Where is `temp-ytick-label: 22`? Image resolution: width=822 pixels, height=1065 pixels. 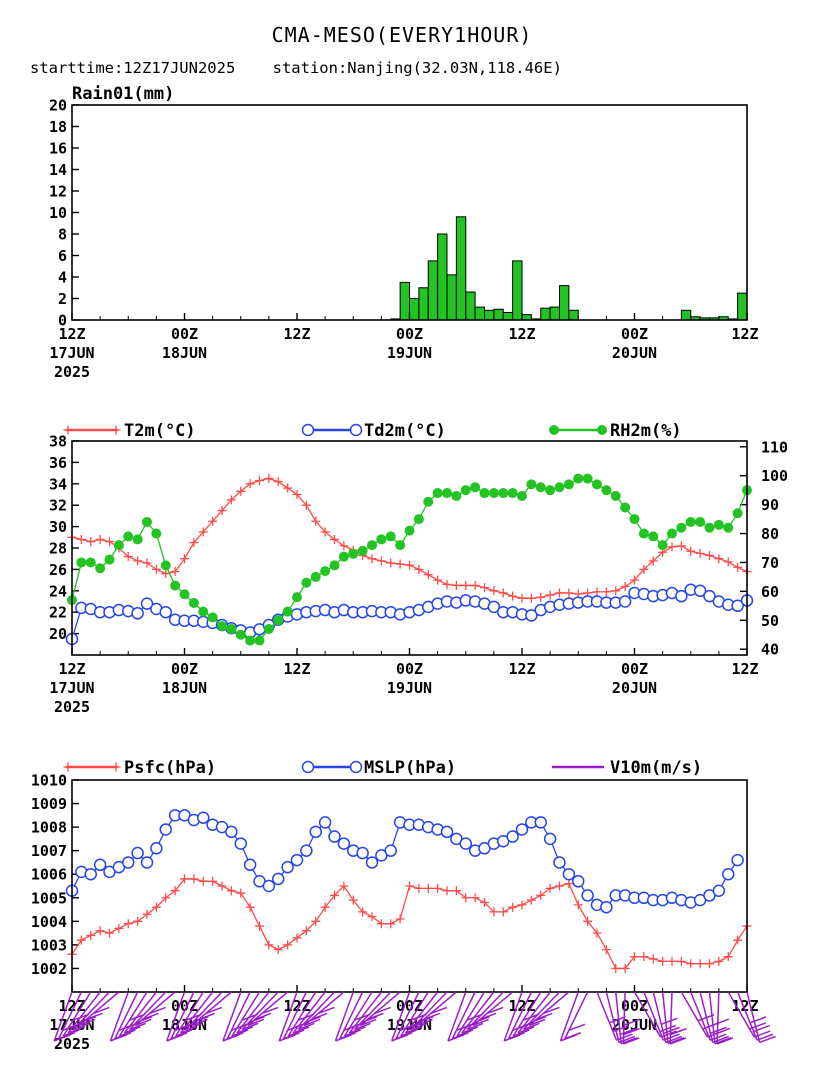
temp-ytick-label: 22 is located at coordinates (58, 613).